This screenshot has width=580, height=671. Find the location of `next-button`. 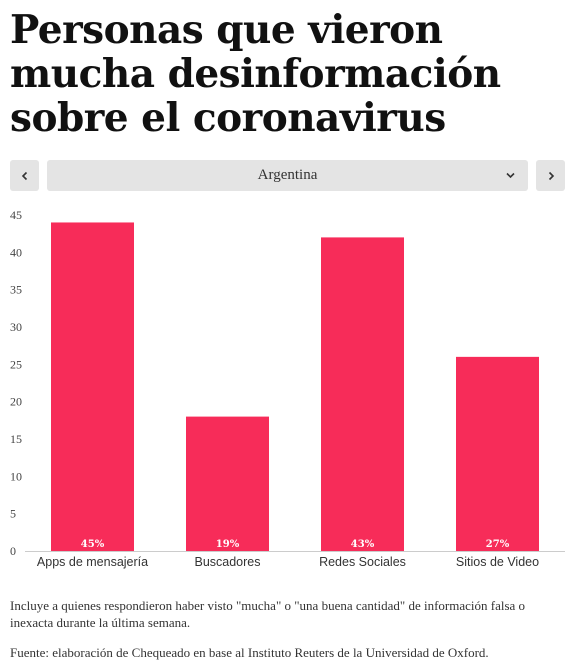

next-button is located at coordinates (550, 175).